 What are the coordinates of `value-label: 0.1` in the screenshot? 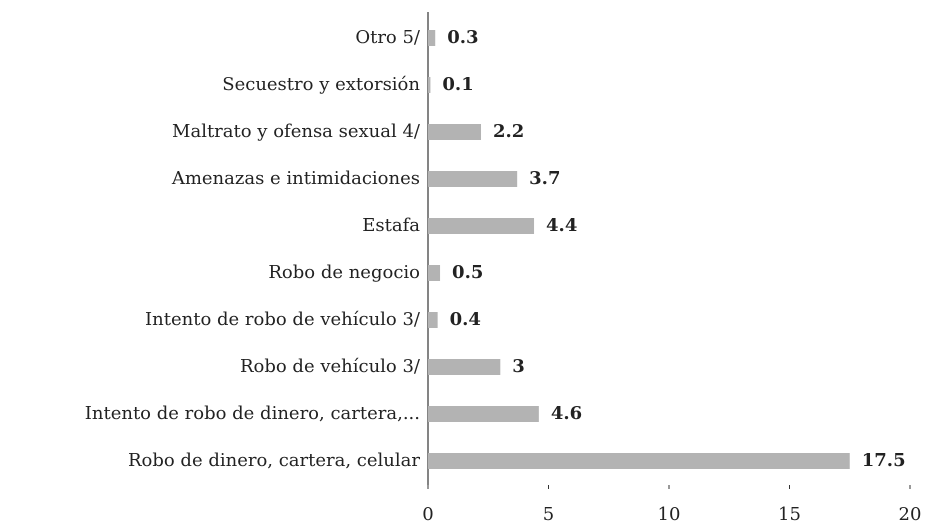 It's located at (457, 84).